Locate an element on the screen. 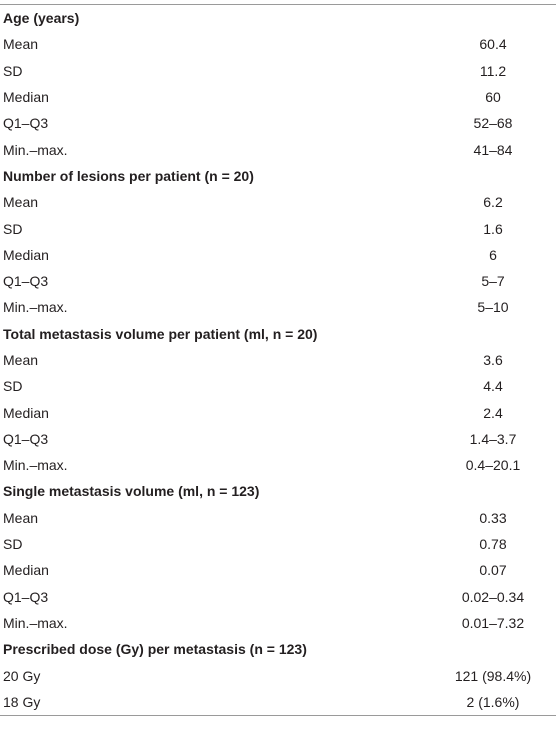 This screenshot has height=737, width=556. data-row: Median 2.4 is located at coordinates (278, 412).